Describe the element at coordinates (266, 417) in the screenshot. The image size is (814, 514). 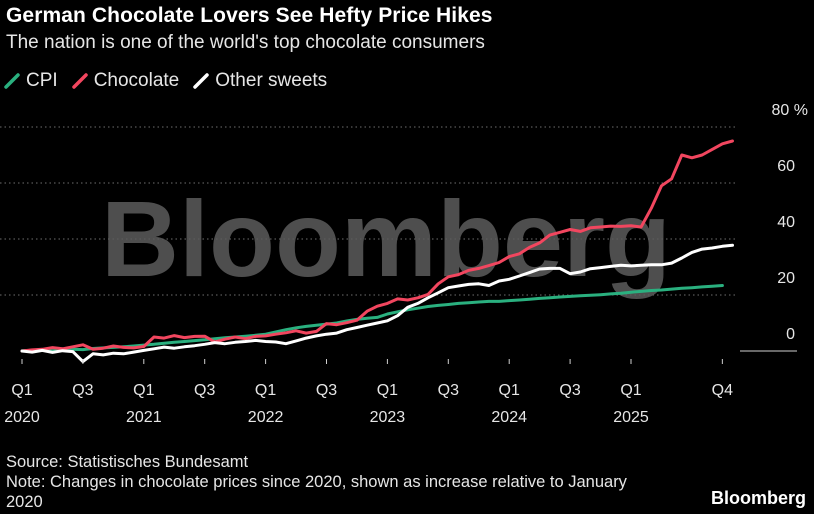
I see `x-tick-year-4: 2022` at that location.